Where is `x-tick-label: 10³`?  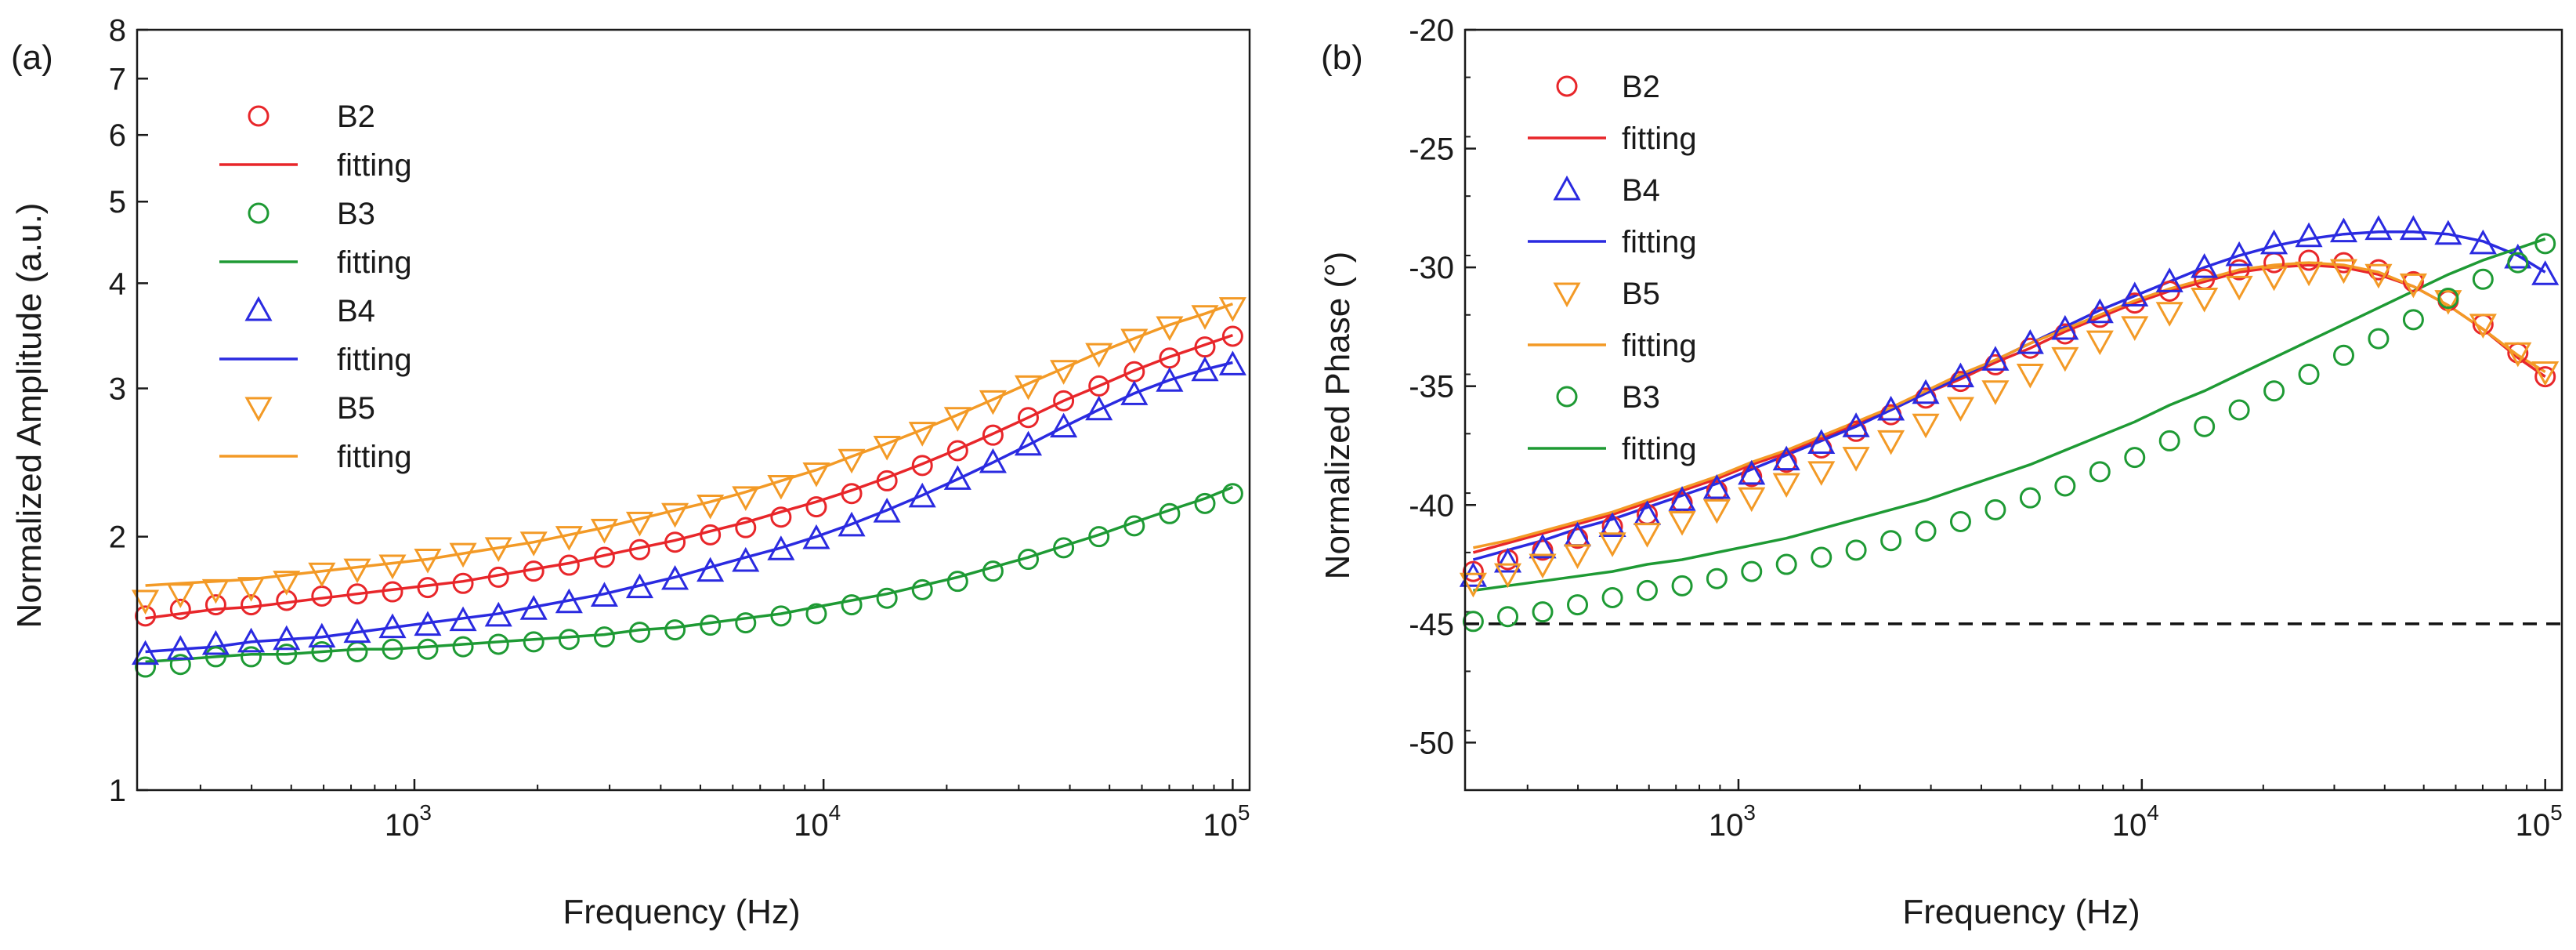
x-tick-label: 10³ is located at coordinates (1733, 822).